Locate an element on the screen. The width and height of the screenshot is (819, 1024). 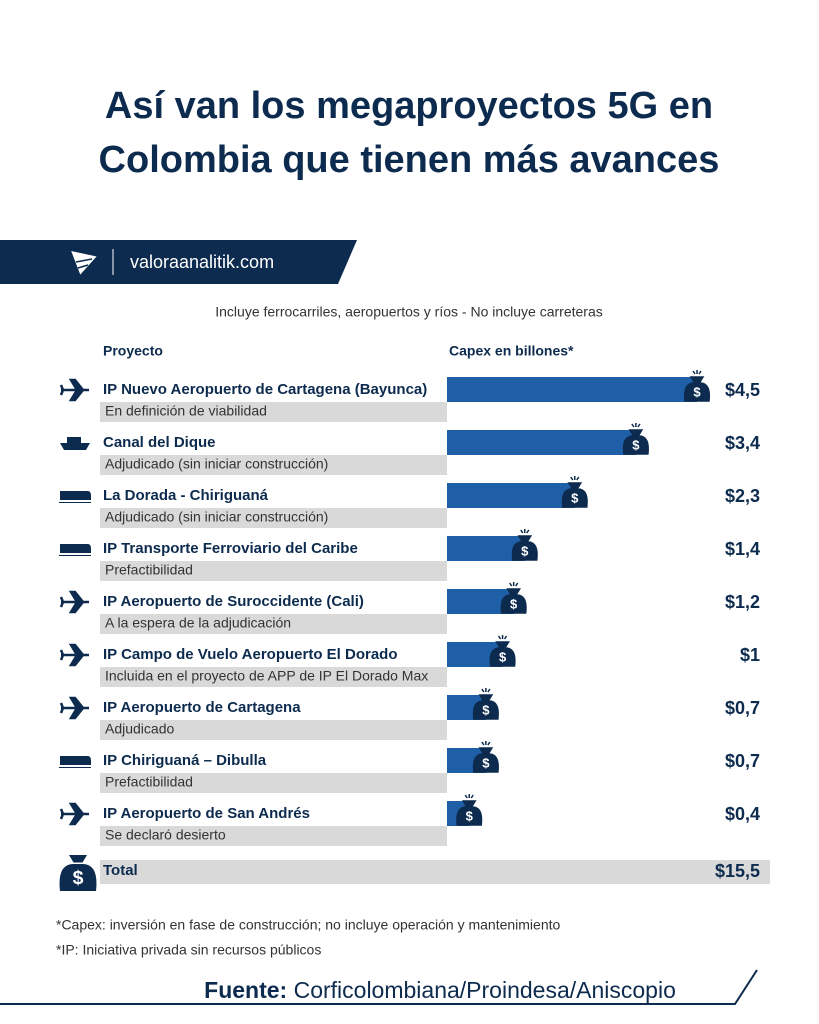
category-label: IP Aeropuerto de Suroccidente (Cali) is located at coordinates (233, 601).